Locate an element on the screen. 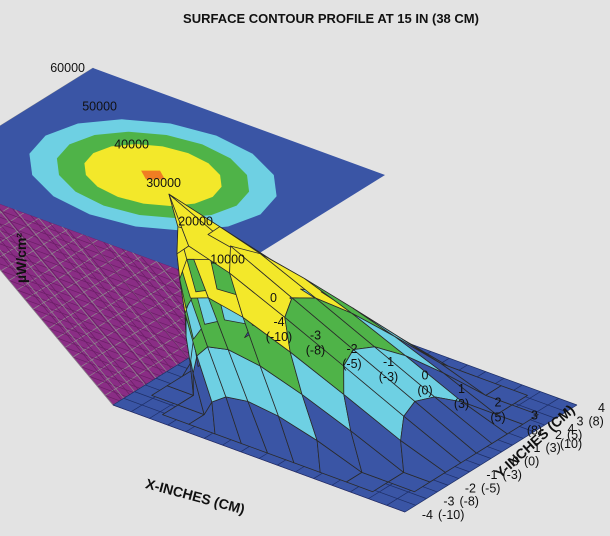 The image size is (610, 536). x-tick-label: -3 is located at coordinates (315, 335).